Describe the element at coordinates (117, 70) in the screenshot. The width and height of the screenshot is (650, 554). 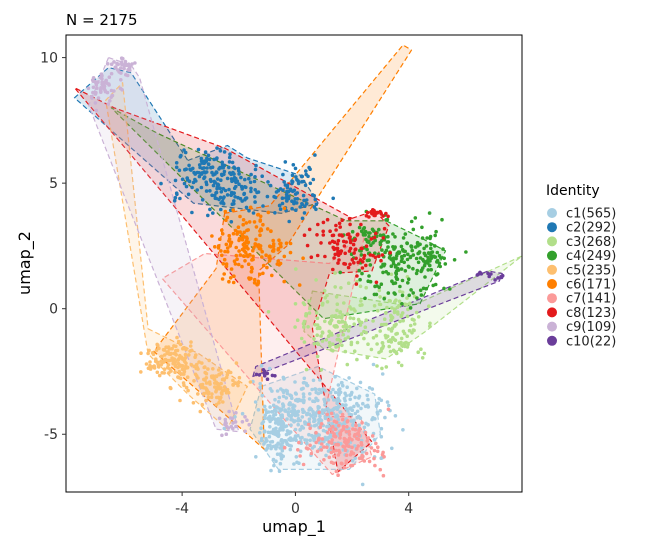
I see `point-c9` at that location.